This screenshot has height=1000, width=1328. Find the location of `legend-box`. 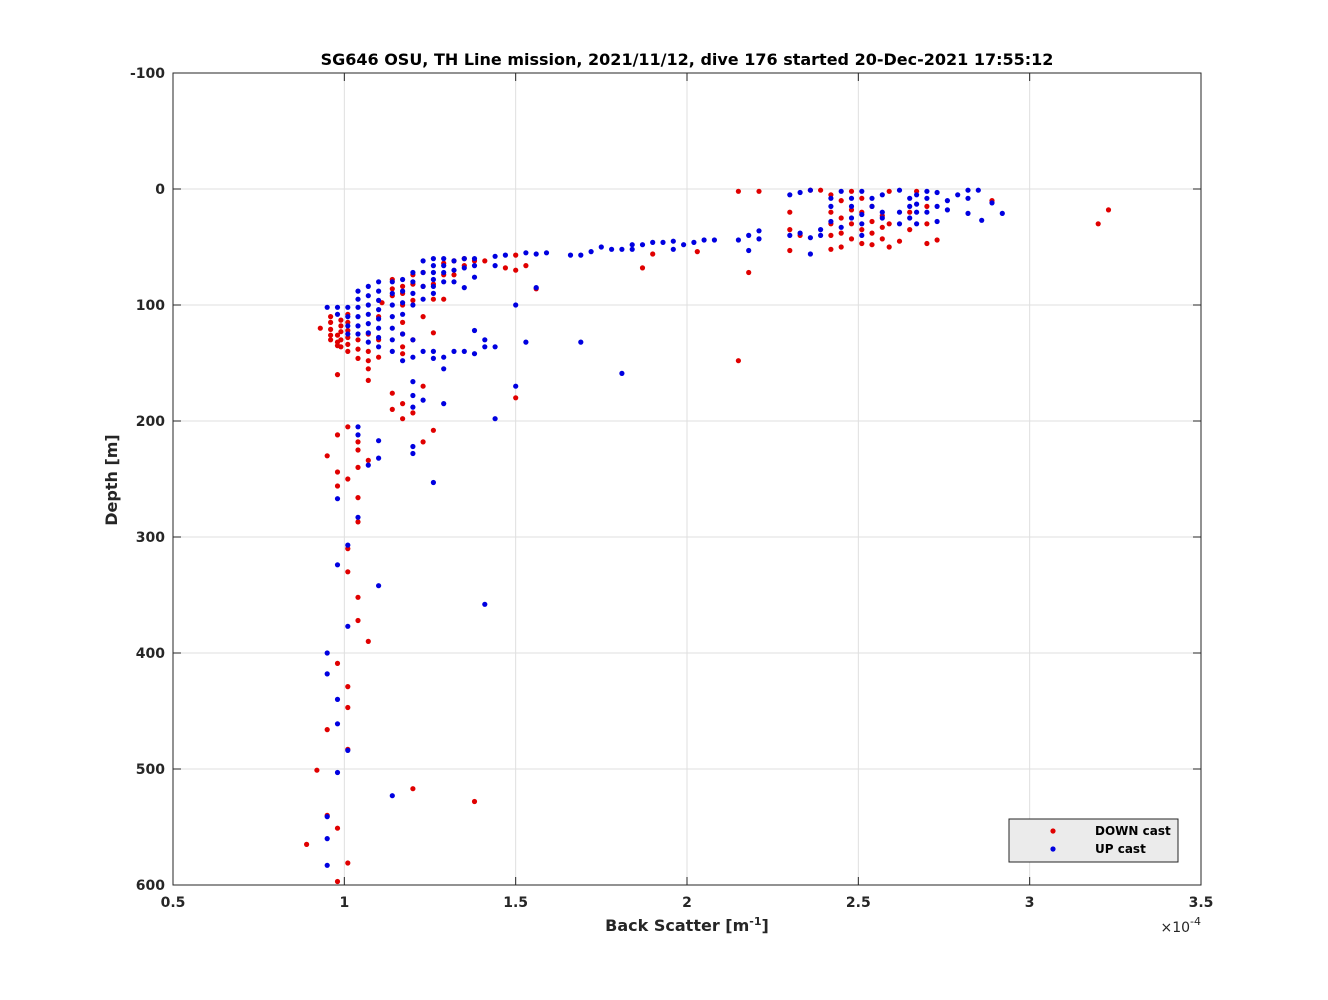

legend-box is located at coordinates (1093, 840).